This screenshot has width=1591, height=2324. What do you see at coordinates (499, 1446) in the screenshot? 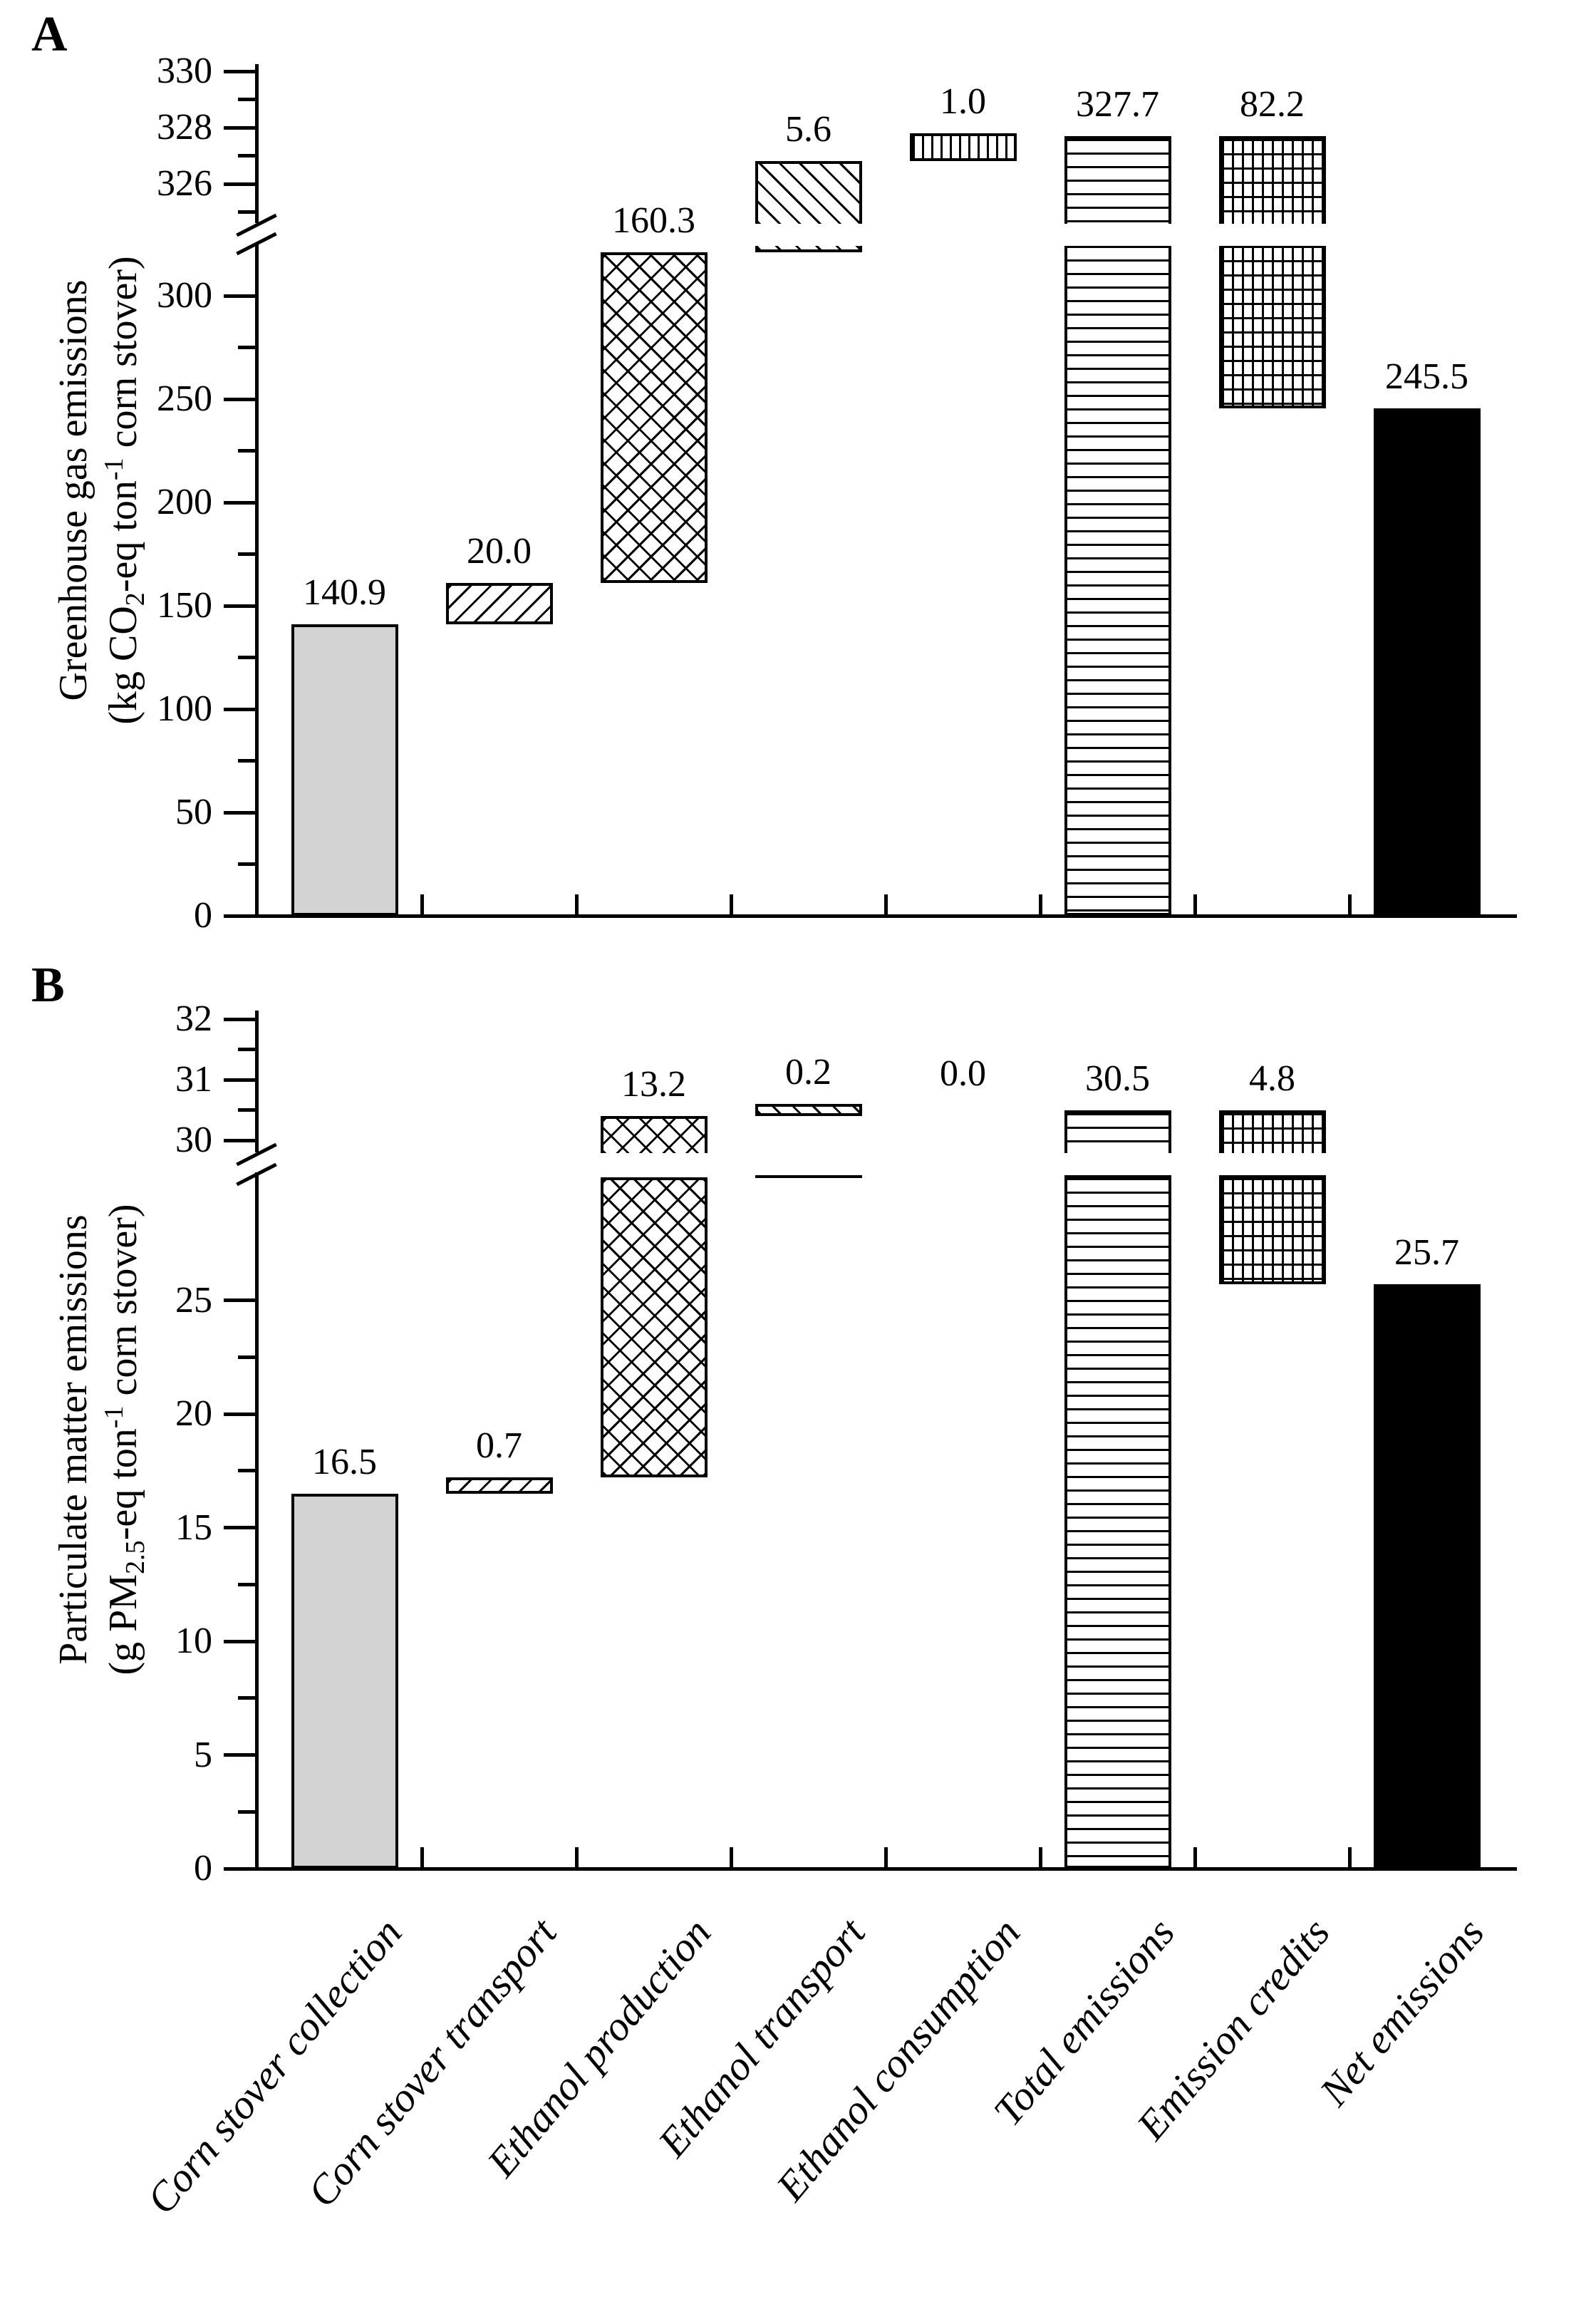
I see `bar-value-label: 0.7` at bounding box center [499, 1446].